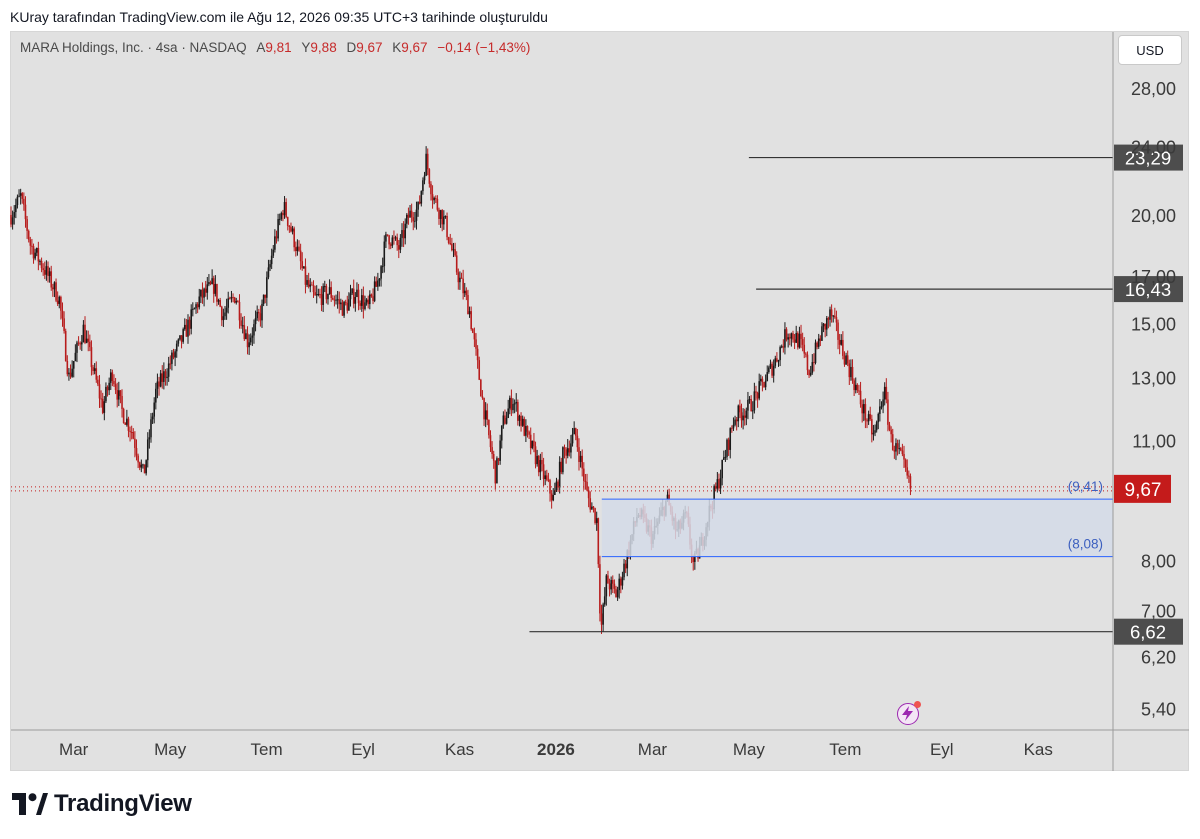  I want to click on high-value: 9,88, so click(323, 47).